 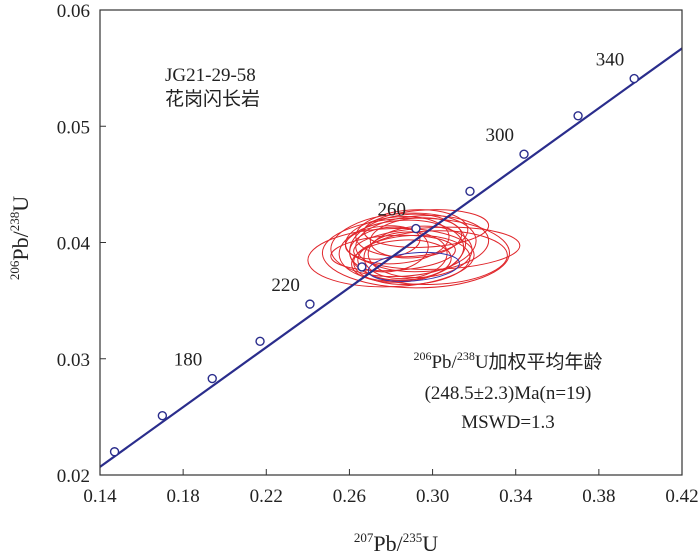 What do you see at coordinates (391, 488) in the screenshot?
I see `x-axis-ticks: 0.14 0.18 0.22 0.26 0.30 0.34 0.38 0.42` at bounding box center [391, 488].